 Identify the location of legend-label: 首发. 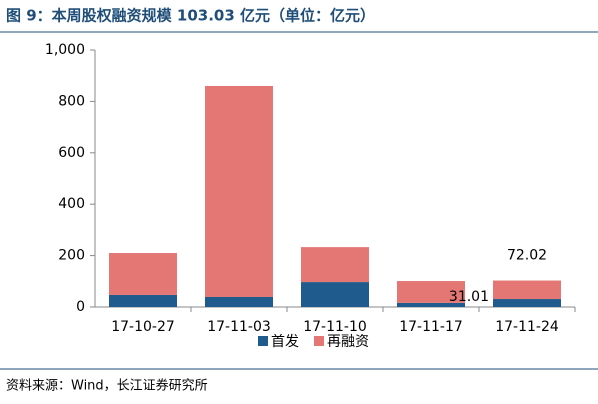
(285, 342).